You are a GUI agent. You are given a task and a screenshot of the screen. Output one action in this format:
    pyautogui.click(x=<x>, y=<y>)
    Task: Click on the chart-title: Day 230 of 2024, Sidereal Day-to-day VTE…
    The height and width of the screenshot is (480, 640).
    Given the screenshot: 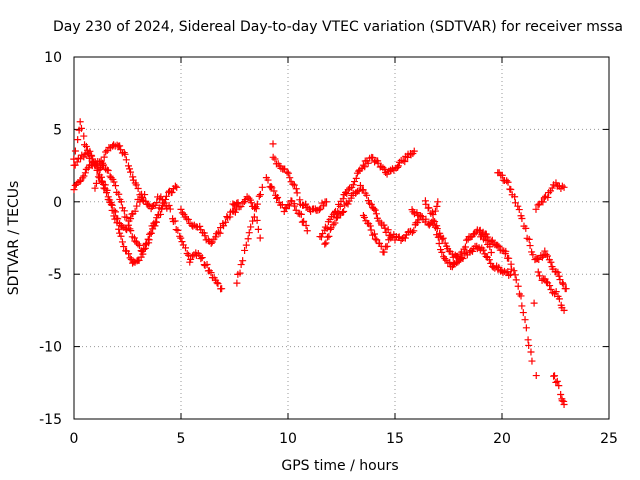 What is the action you would take?
    pyautogui.click(x=338, y=27)
    